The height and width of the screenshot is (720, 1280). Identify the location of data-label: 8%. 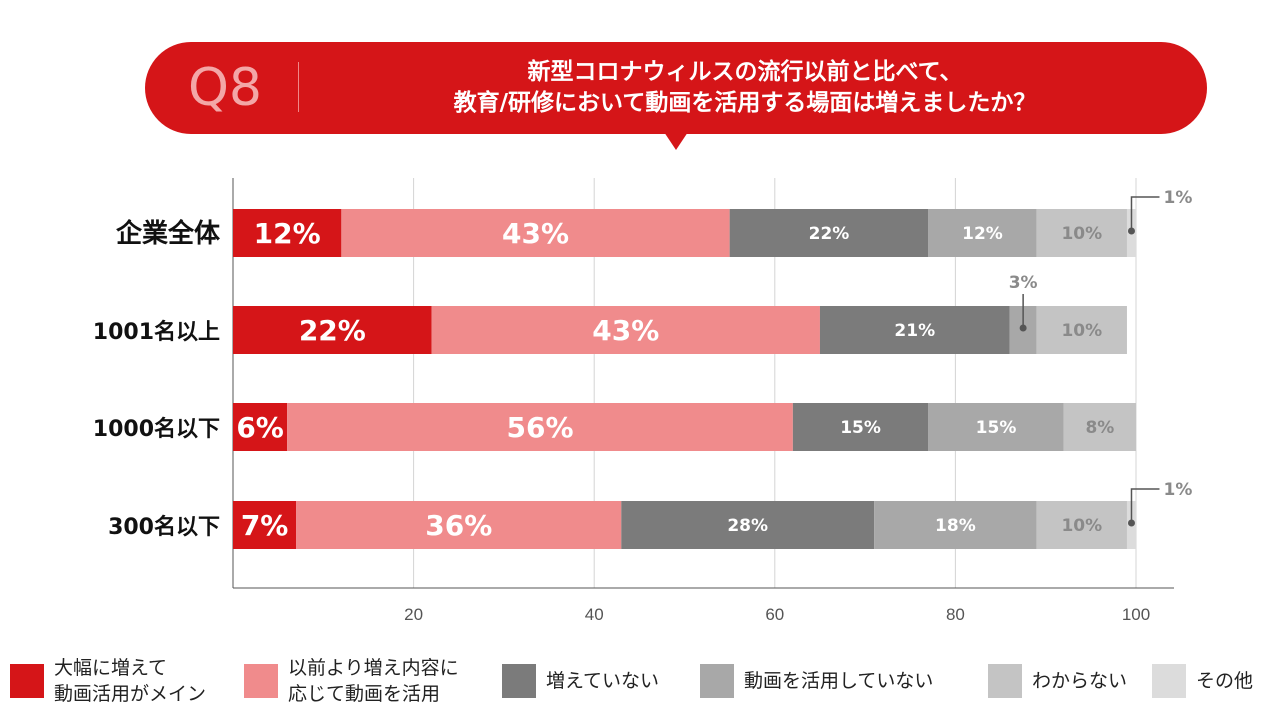
(1099, 428).